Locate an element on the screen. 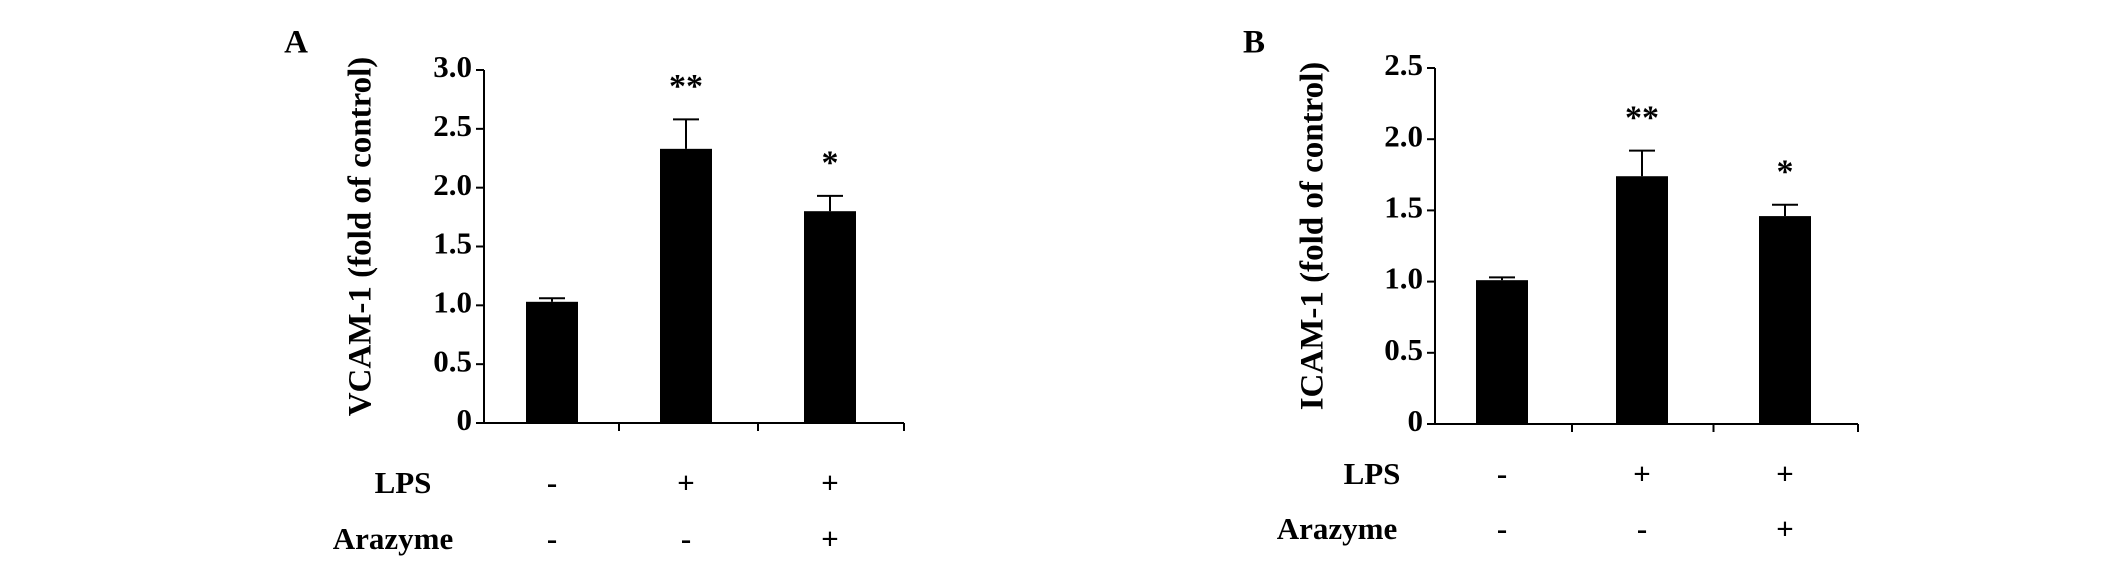 The height and width of the screenshot is (573, 2126). y-tick-label: 3.0 is located at coordinates (452, 66).